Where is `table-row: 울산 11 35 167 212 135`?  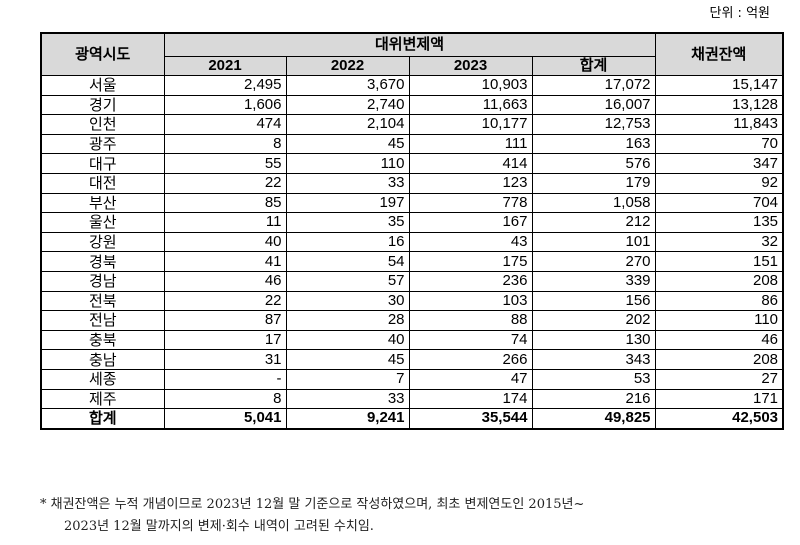
table-row: 울산 11 35 167 212 135 is located at coordinates (412, 222).